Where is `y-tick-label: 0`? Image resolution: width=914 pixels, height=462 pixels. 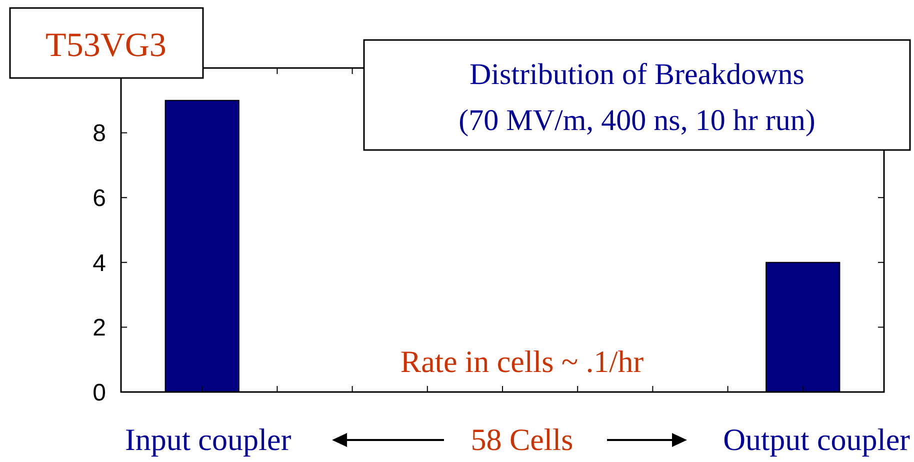
y-tick-label: 0 is located at coordinates (99, 392).